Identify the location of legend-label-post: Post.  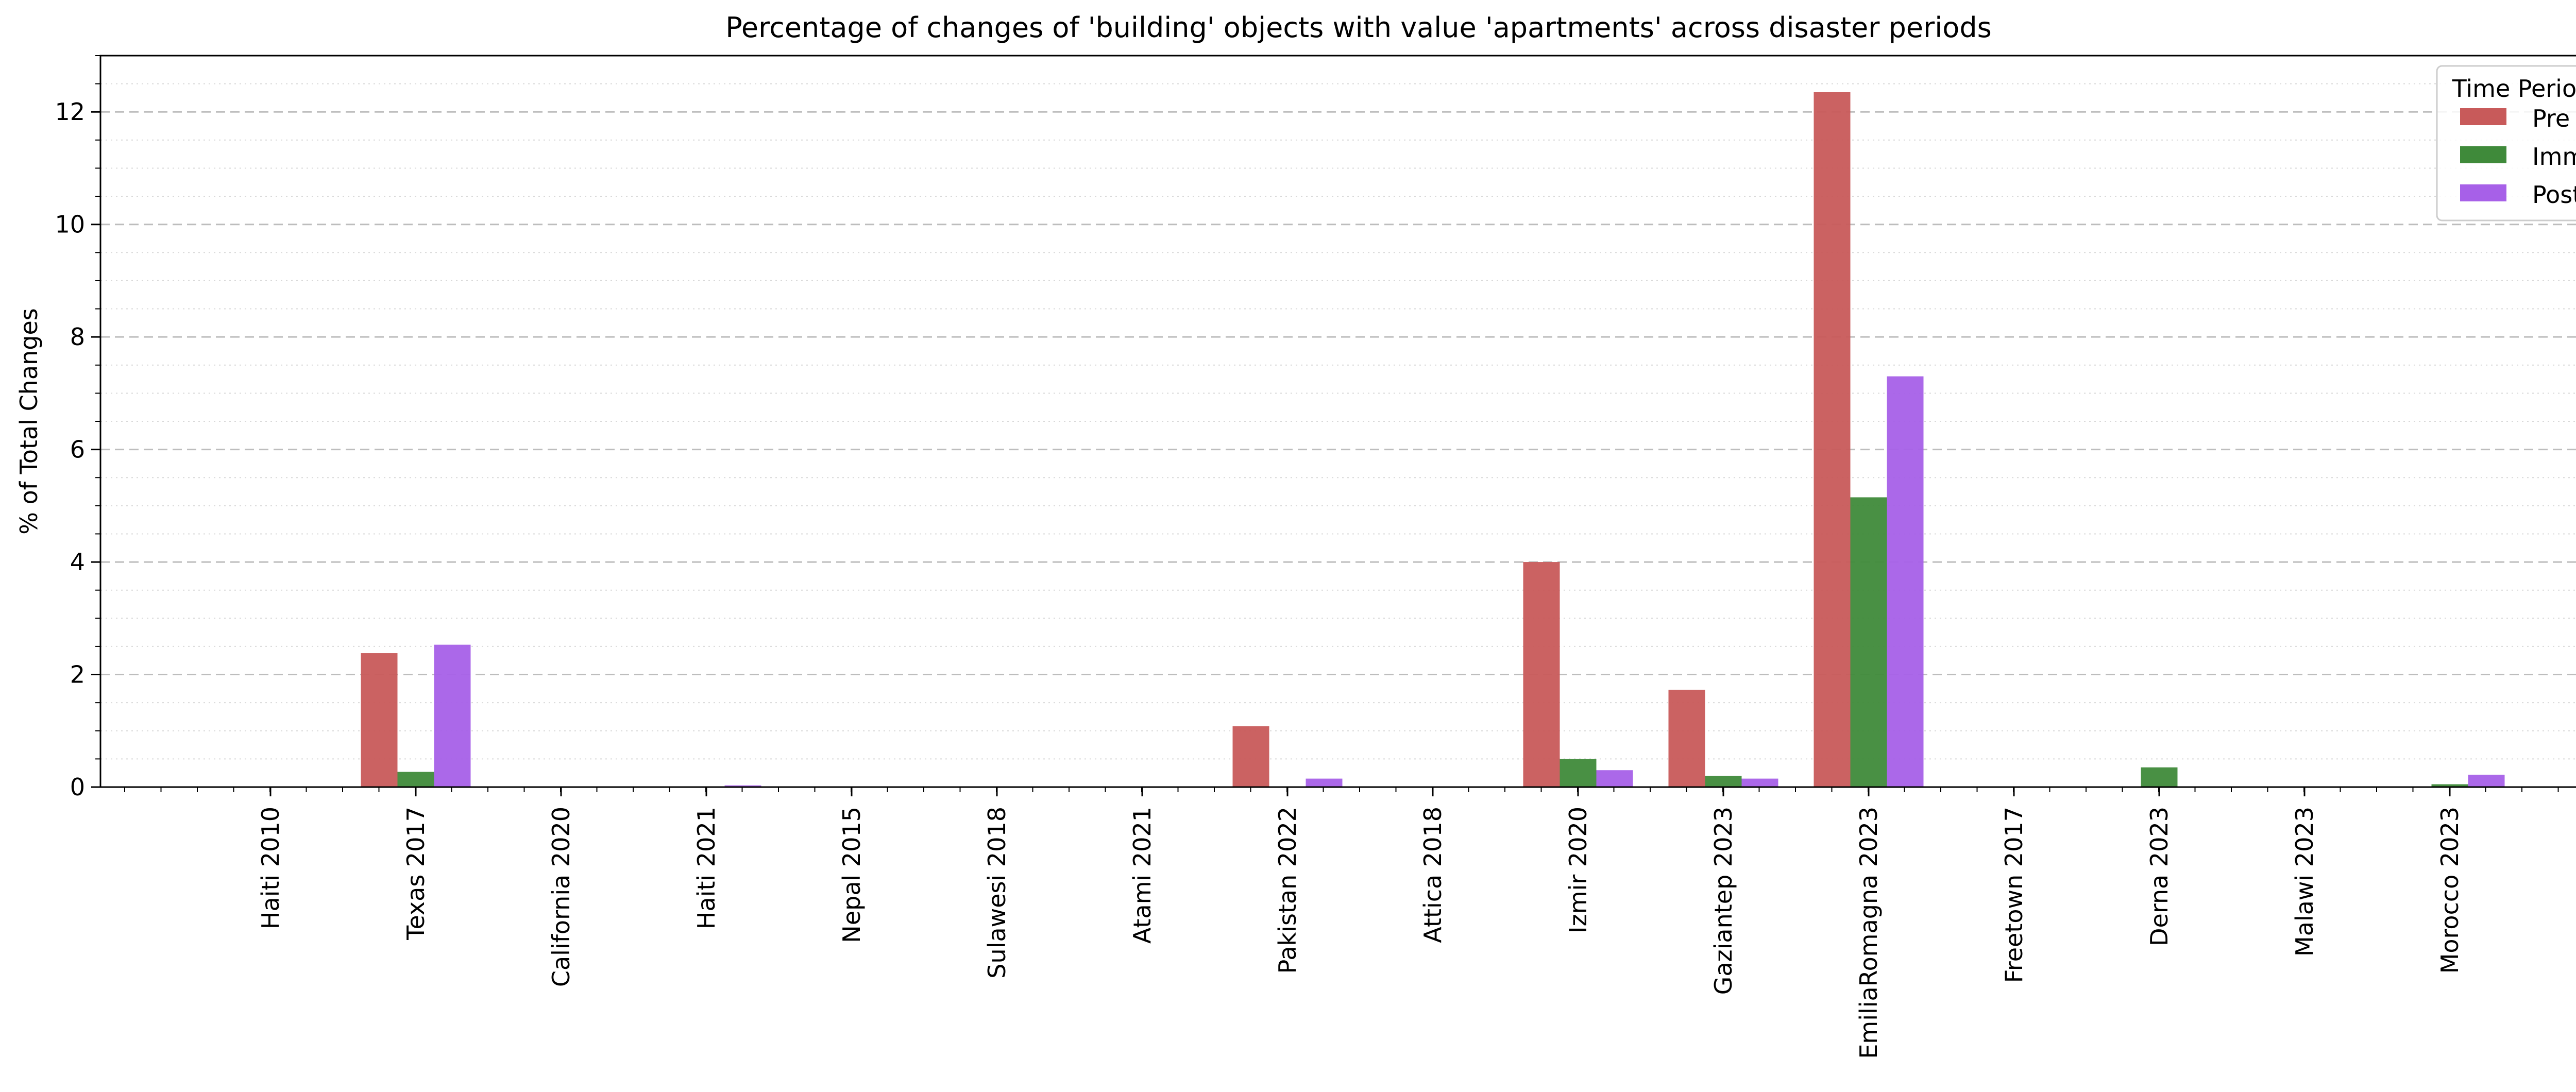
(2554, 195).